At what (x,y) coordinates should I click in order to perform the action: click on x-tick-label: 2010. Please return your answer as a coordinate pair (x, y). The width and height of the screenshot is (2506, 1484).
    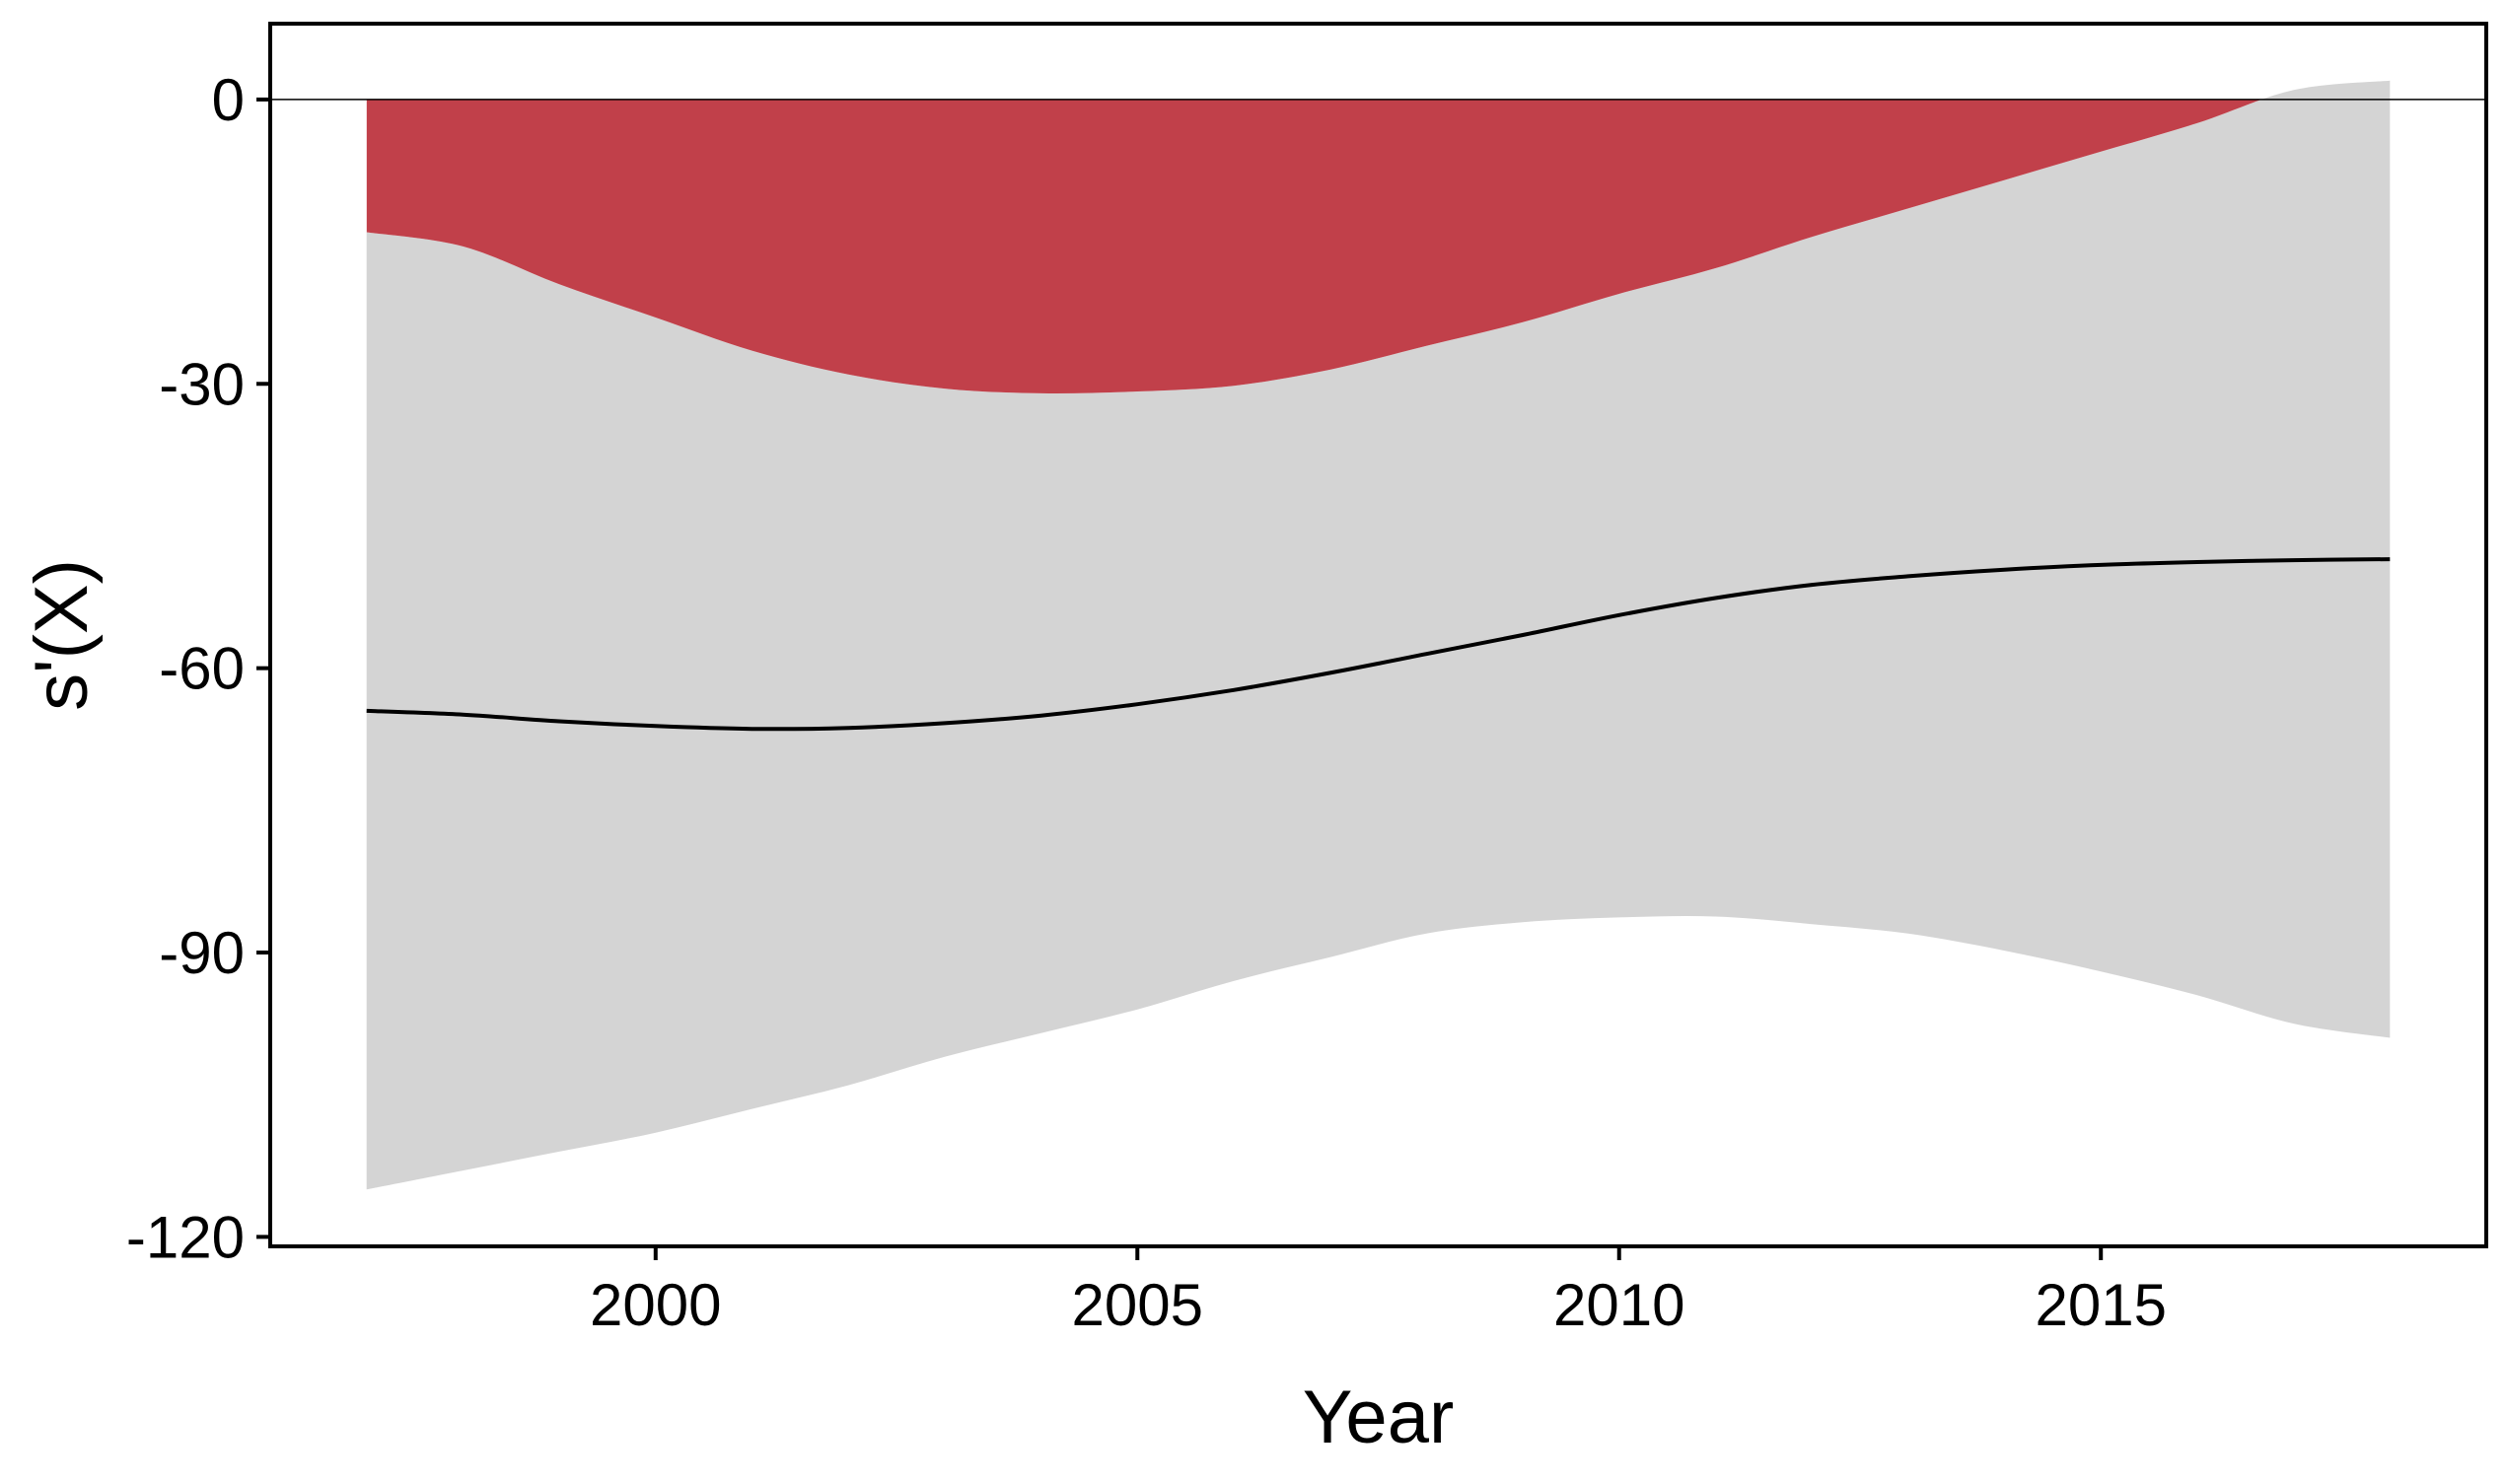
    Looking at the image, I should click on (1618, 1305).